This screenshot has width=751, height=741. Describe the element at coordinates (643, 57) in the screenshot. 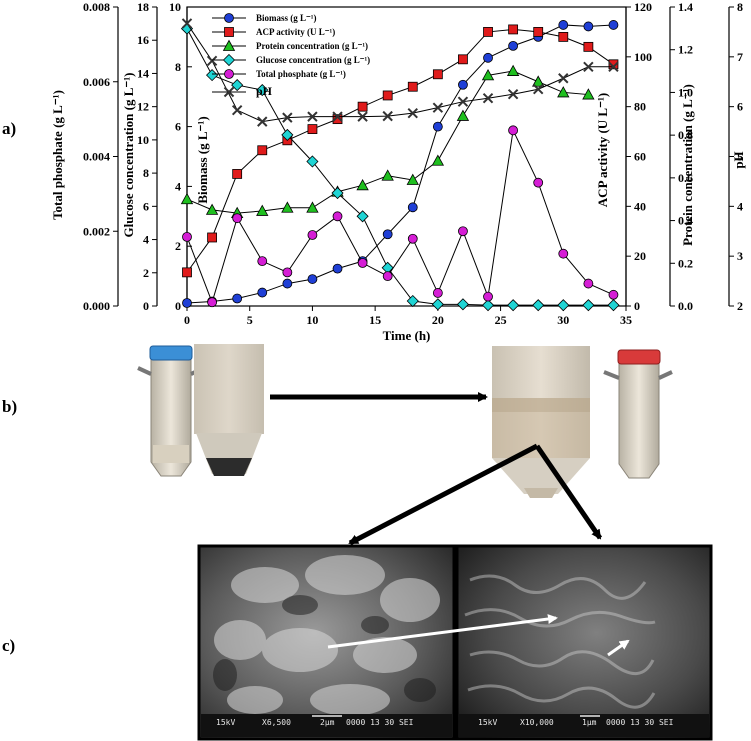

I see `acp-tick-label-5: 100` at that location.